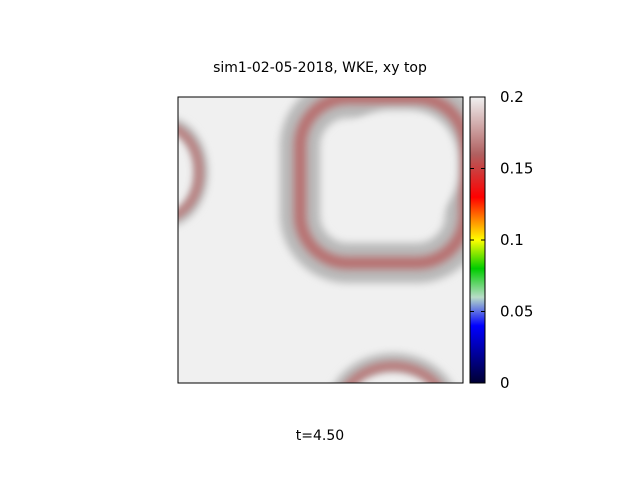 The width and height of the screenshot is (640, 480). Describe the element at coordinates (516, 312) in the screenshot. I see `colorbar-tick-label: 0.05` at that location.